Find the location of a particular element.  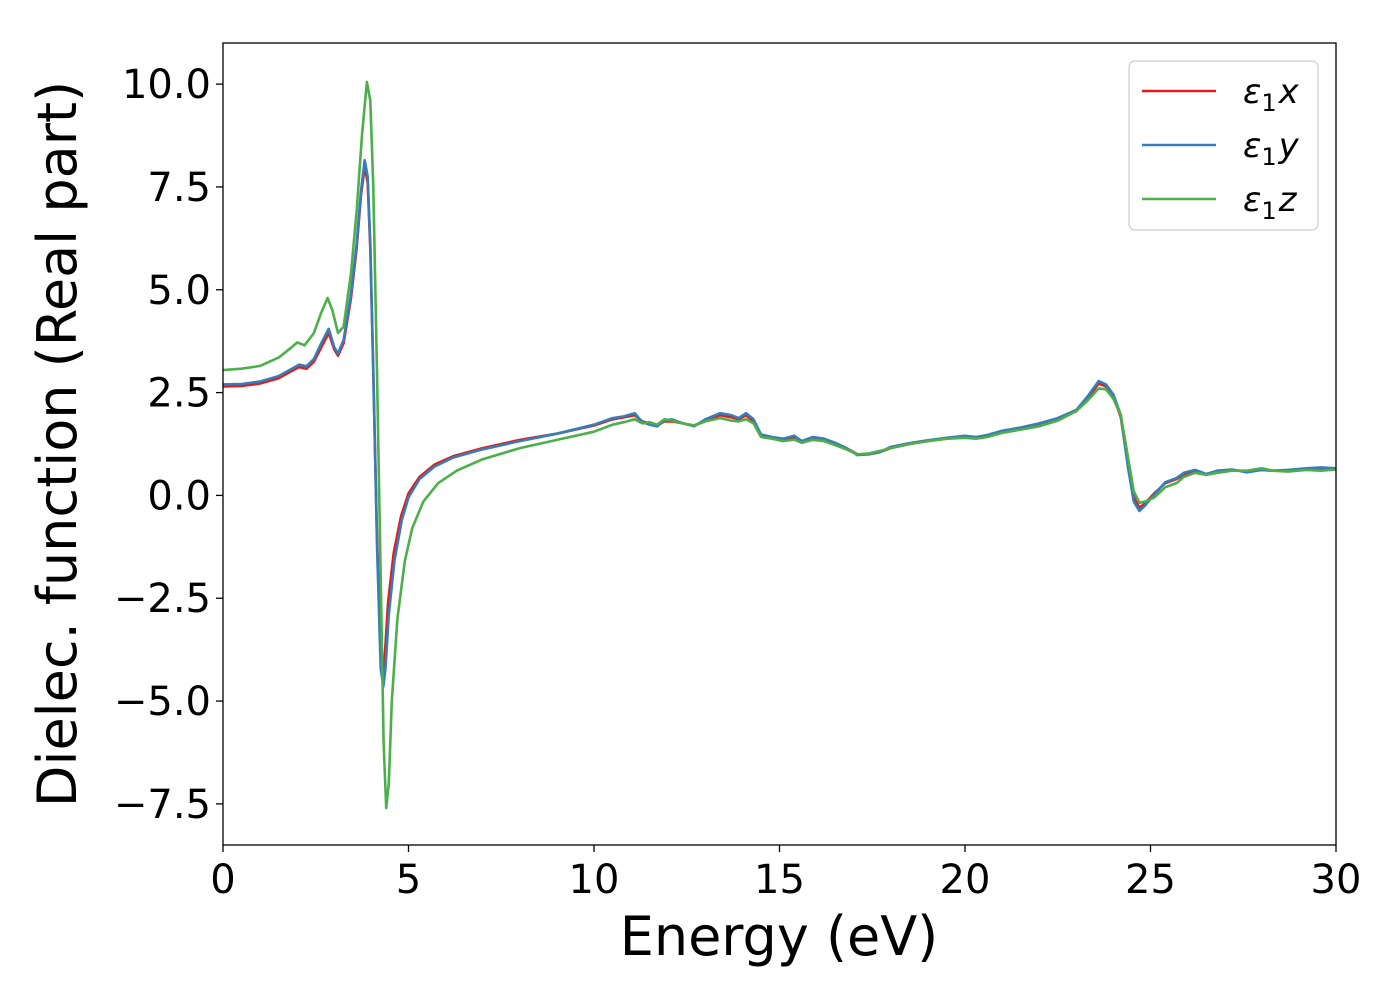

x-tick-label: 30 is located at coordinates (1336, 880).